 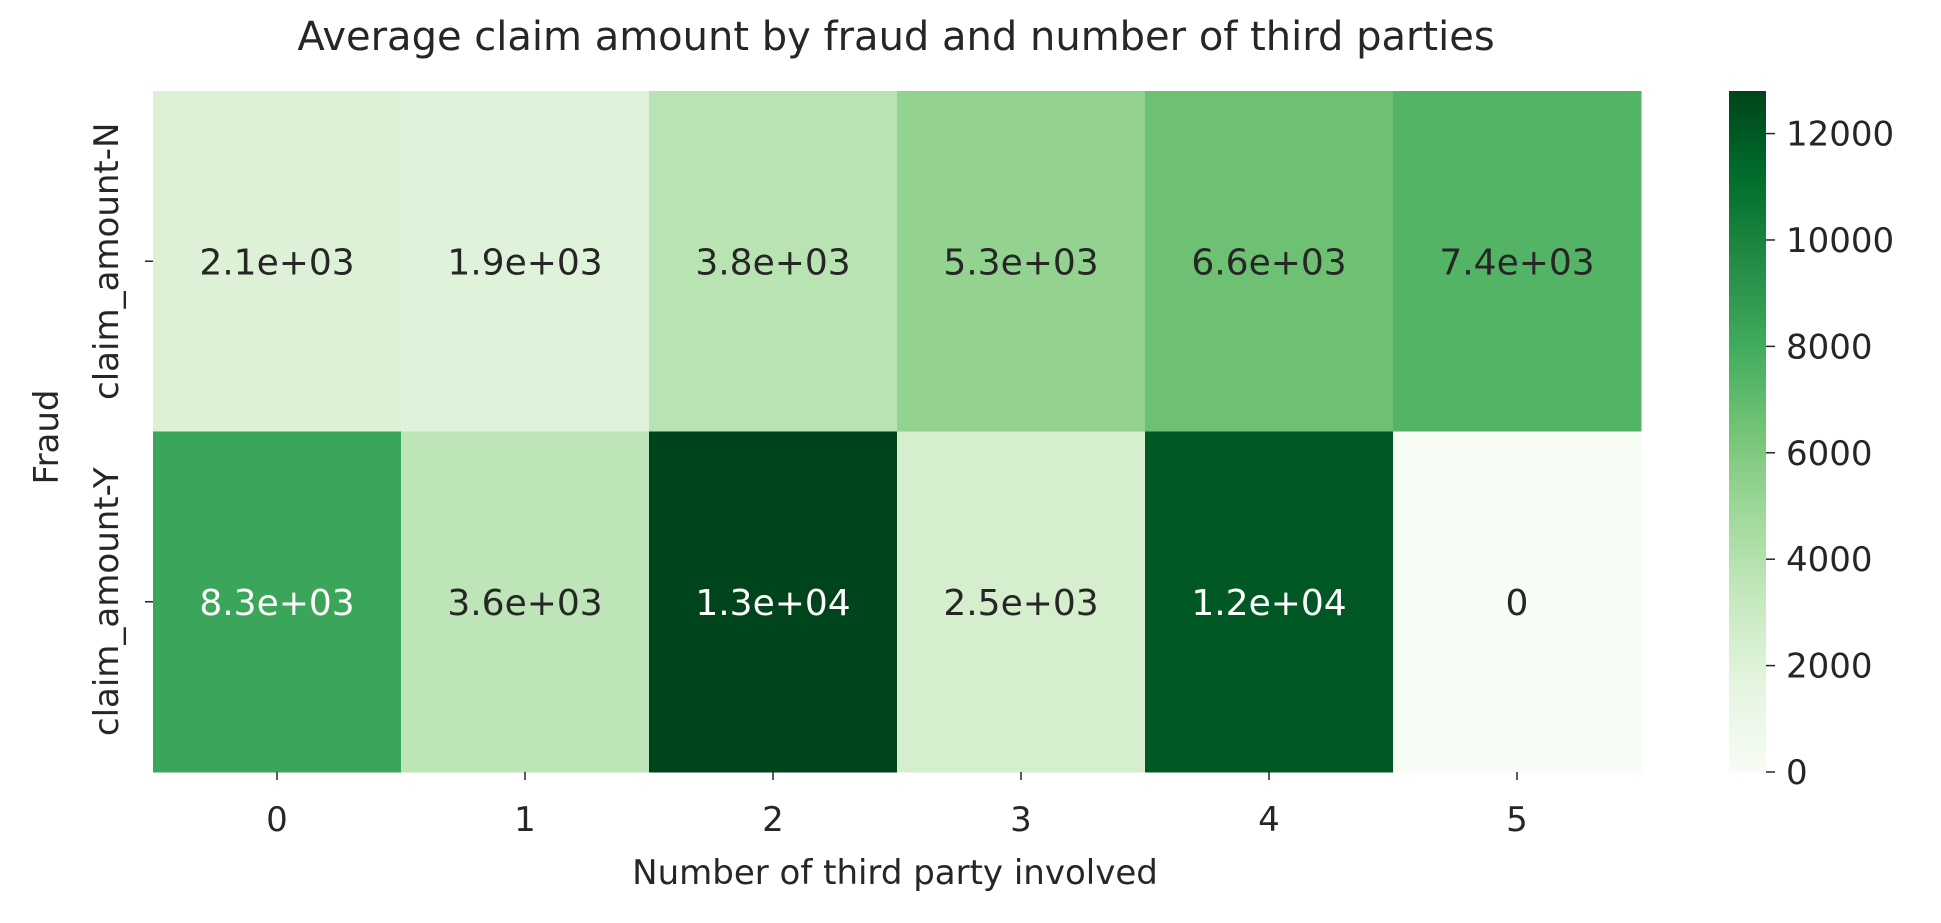 I want to click on cell-value-label: 1.2e+04, so click(x=1268, y=603).